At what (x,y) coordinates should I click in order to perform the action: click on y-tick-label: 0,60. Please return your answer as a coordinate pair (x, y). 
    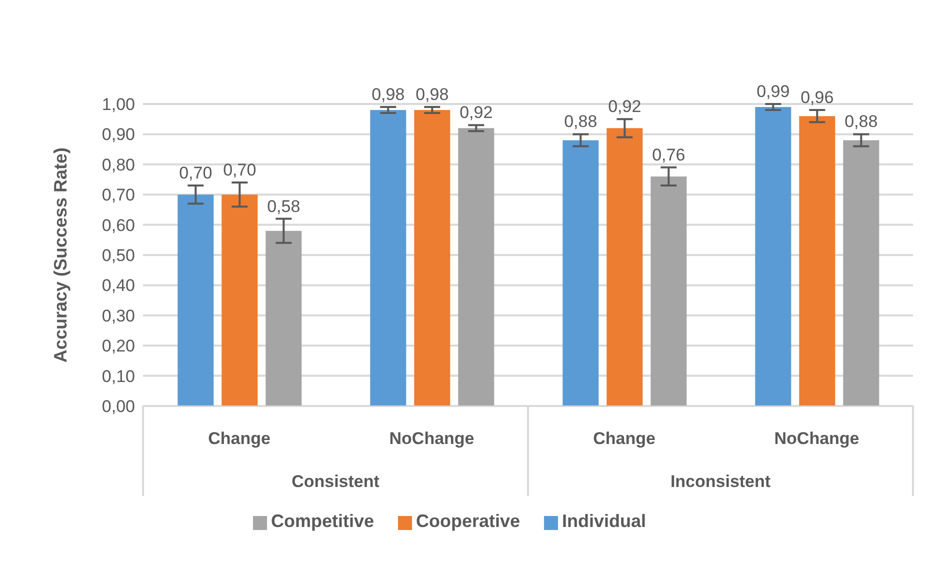
    Looking at the image, I should click on (118, 225).